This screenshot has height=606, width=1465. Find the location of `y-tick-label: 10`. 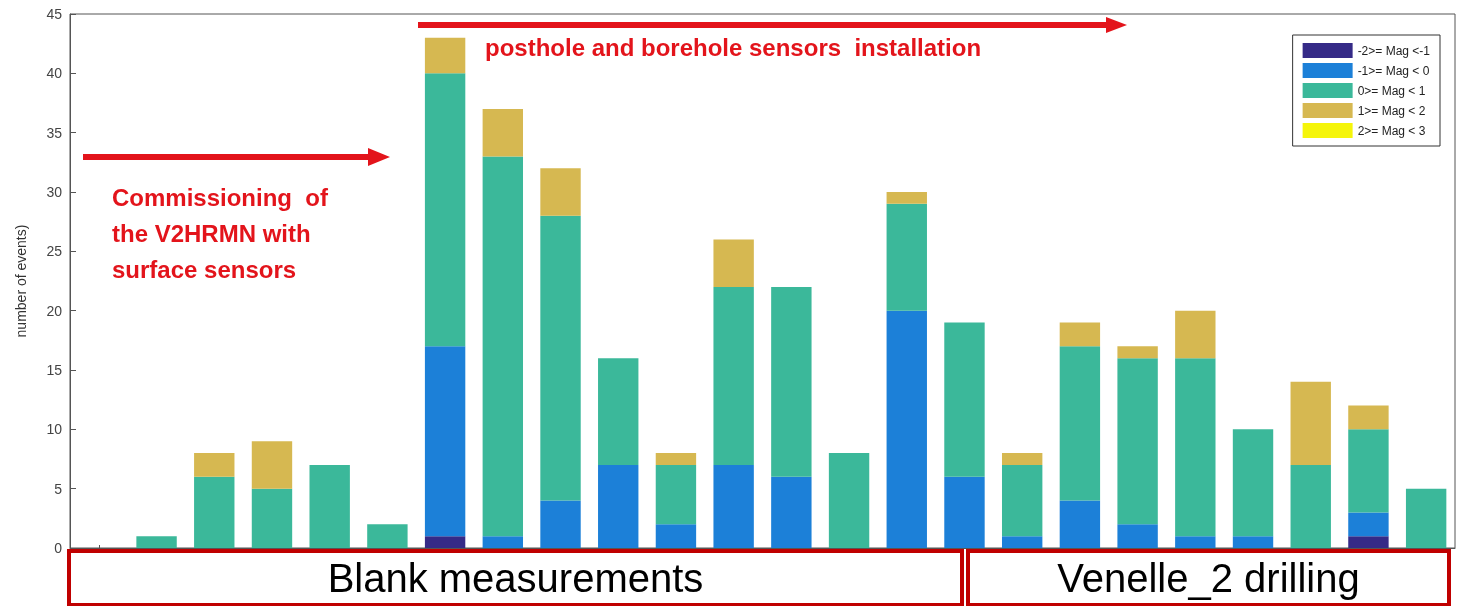

y-tick-label: 10 is located at coordinates (54, 429).